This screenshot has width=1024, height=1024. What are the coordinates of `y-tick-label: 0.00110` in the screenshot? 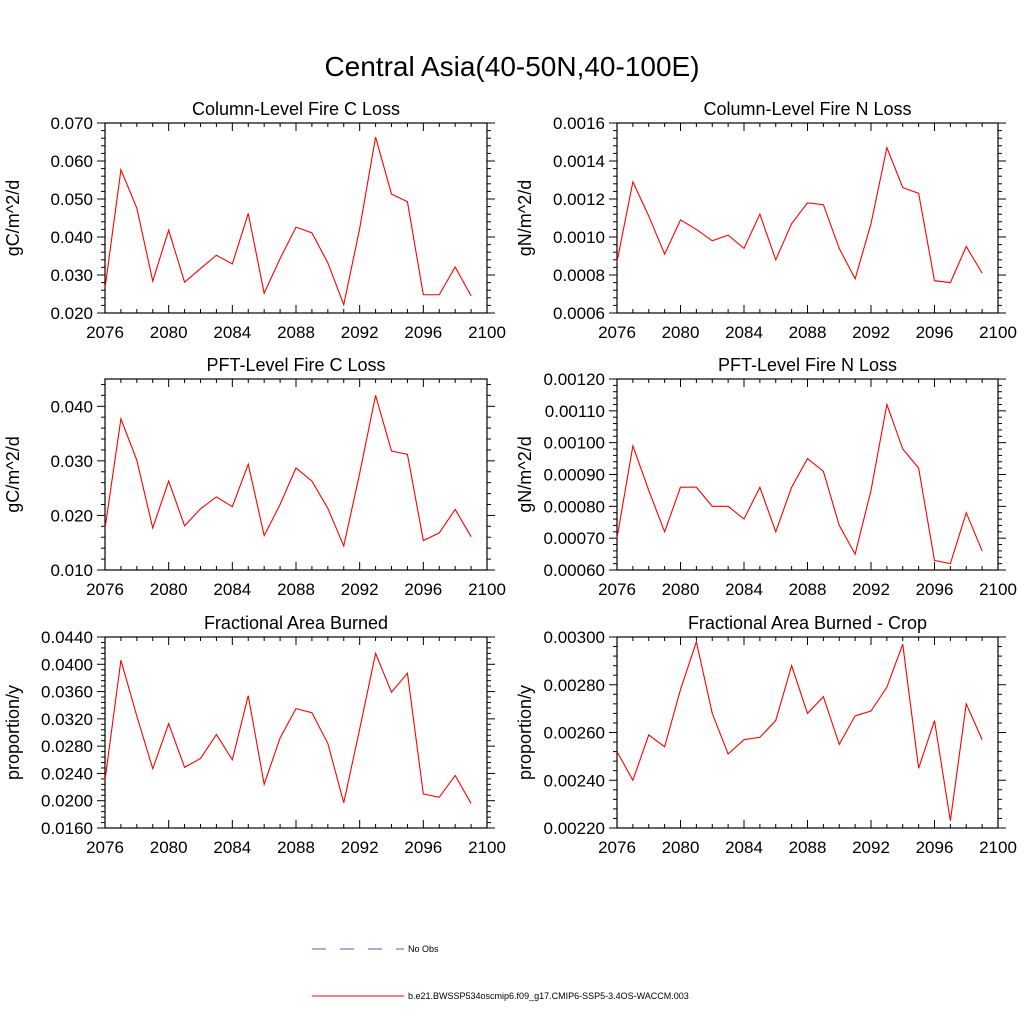 It's located at (575, 411).